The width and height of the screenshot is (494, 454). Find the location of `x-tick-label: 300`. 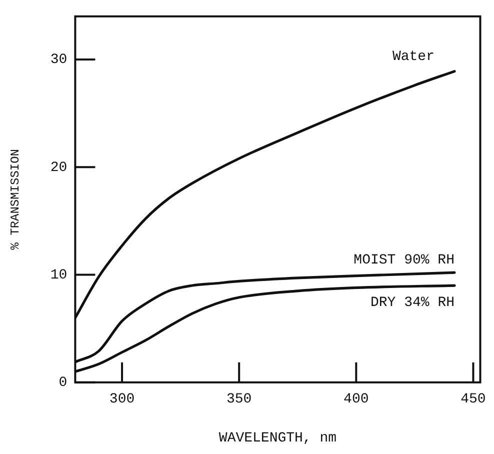

x-tick-label: 300 is located at coordinates (122, 400).